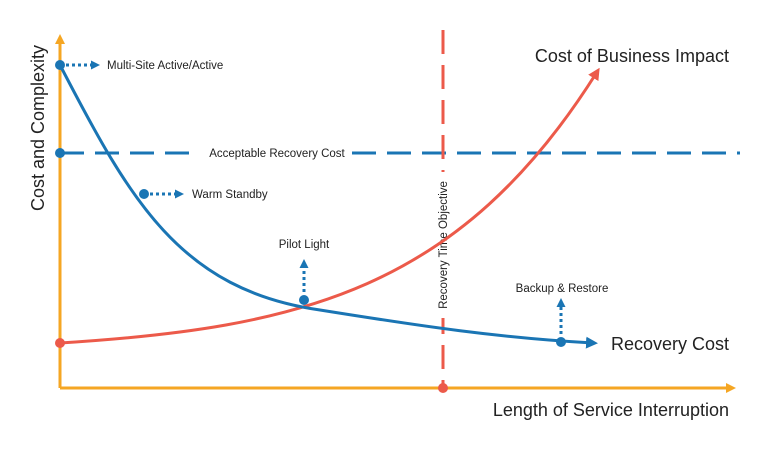 This screenshot has width=772, height=450. What do you see at coordinates (60, 343) in the screenshot?
I see `impact-start-point` at bounding box center [60, 343].